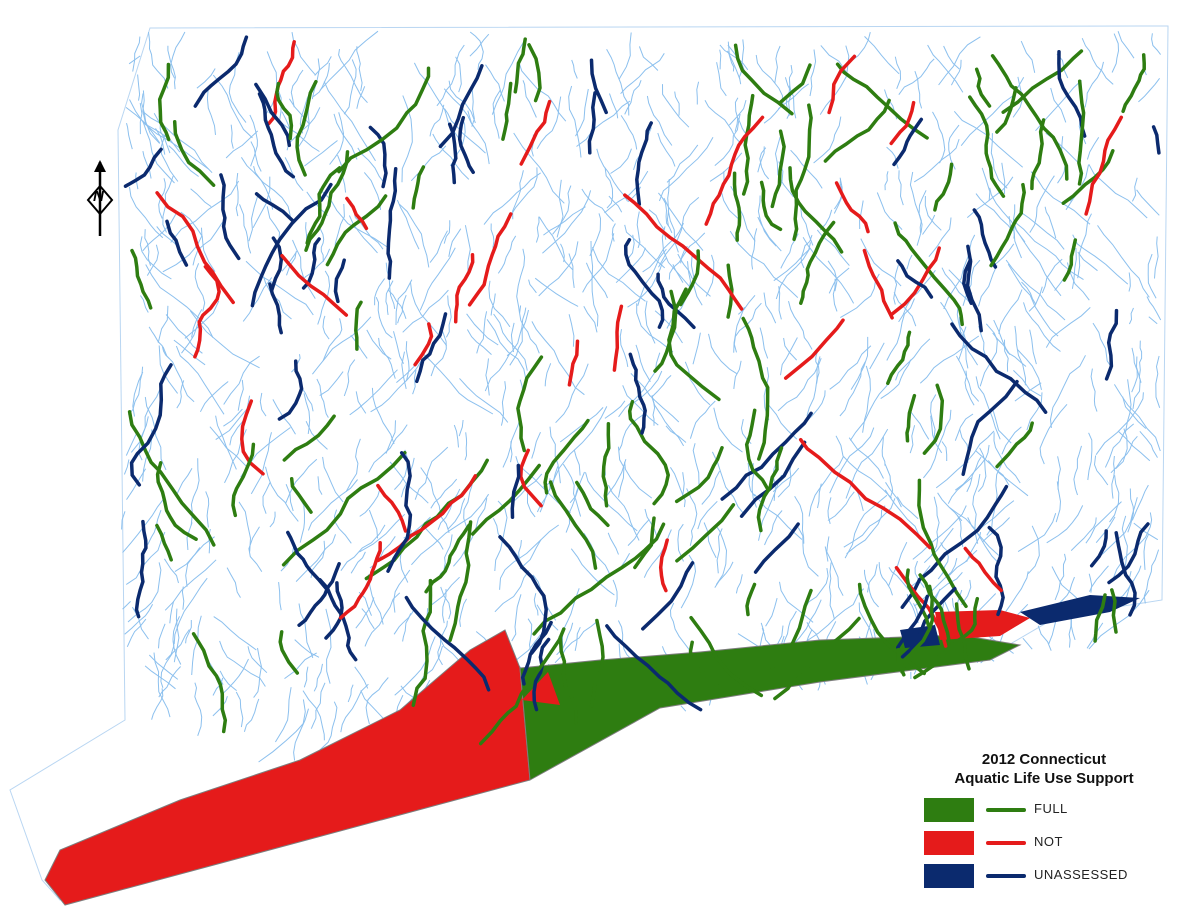 This screenshot has width=1182, height=907. What do you see at coordinates (1020, 621) in the screenshot?
I see `coastal-zone-unassessed-east` at bounding box center [1020, 621].